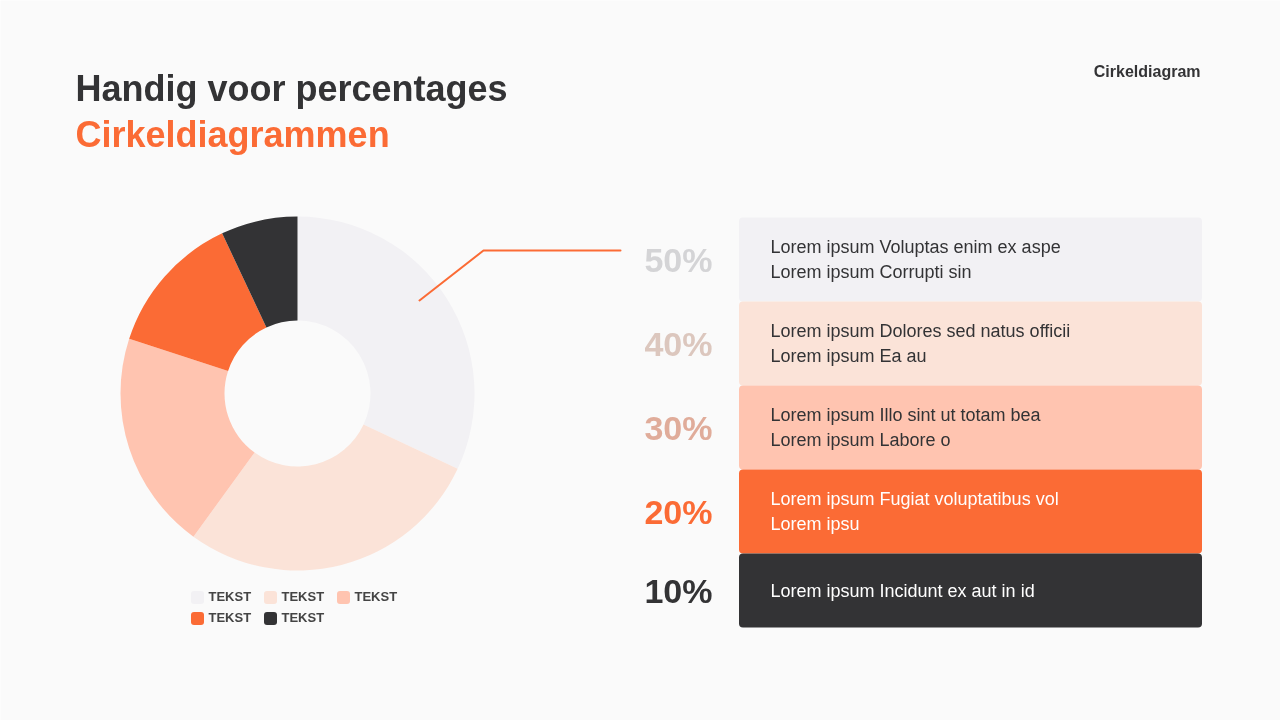 The width and height of the screenshot is (1280, 720). What do you see at coordinates (678, 511) in the screenshot?
I see `text: 20%` at bounding box center [678, 511].